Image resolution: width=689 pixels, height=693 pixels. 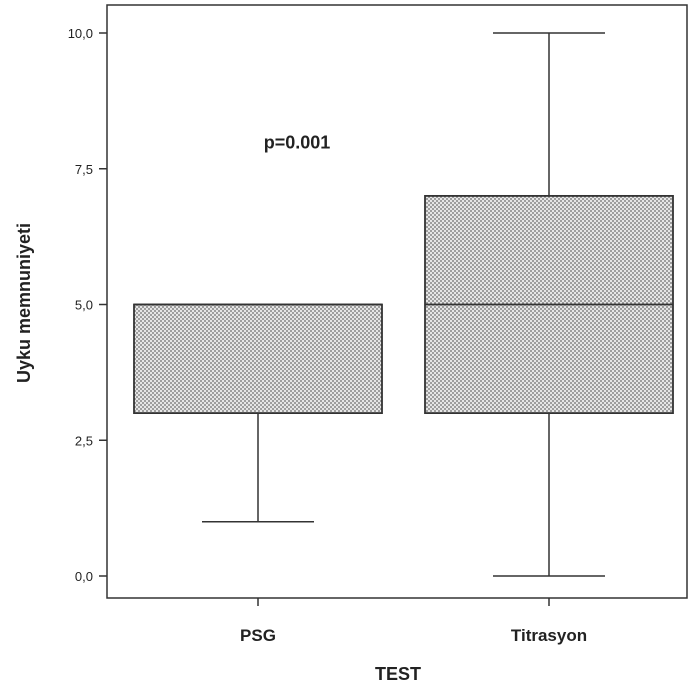 What do you see at coordinates (549, 635) in the screenshot?
I see `x-tick-label: Titrasyon` at bounding box center [549, 635].